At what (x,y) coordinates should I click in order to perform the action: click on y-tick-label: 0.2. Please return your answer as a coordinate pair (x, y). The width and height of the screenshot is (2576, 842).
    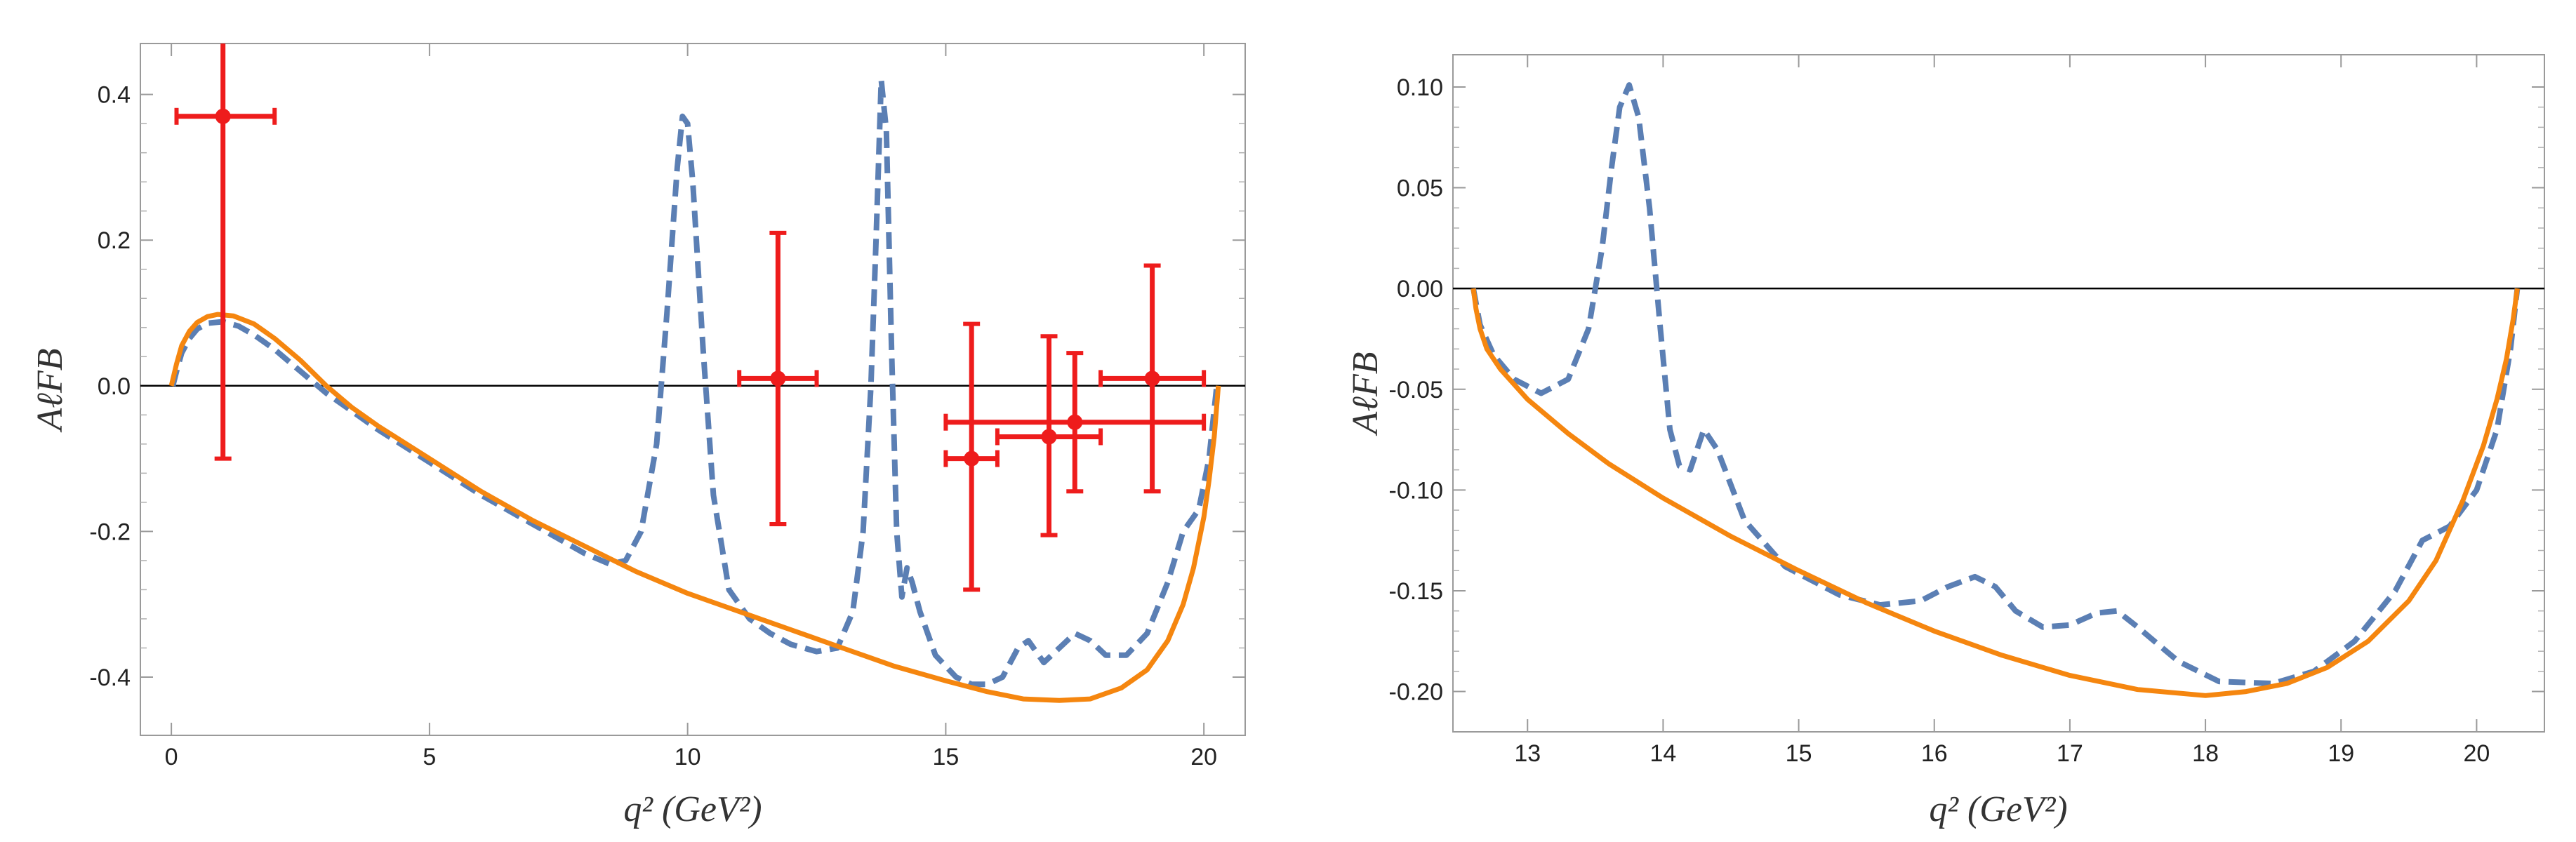
    Looking at the image, I should click on (115, 241).